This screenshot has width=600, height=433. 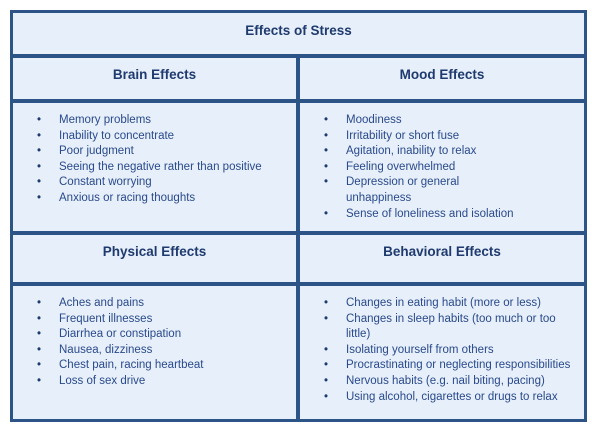 What do you see at coordinates (442, 78) in the screenshot?
I see `mood-effects-heading: Mood Effects` at bounding box center [442, 78].